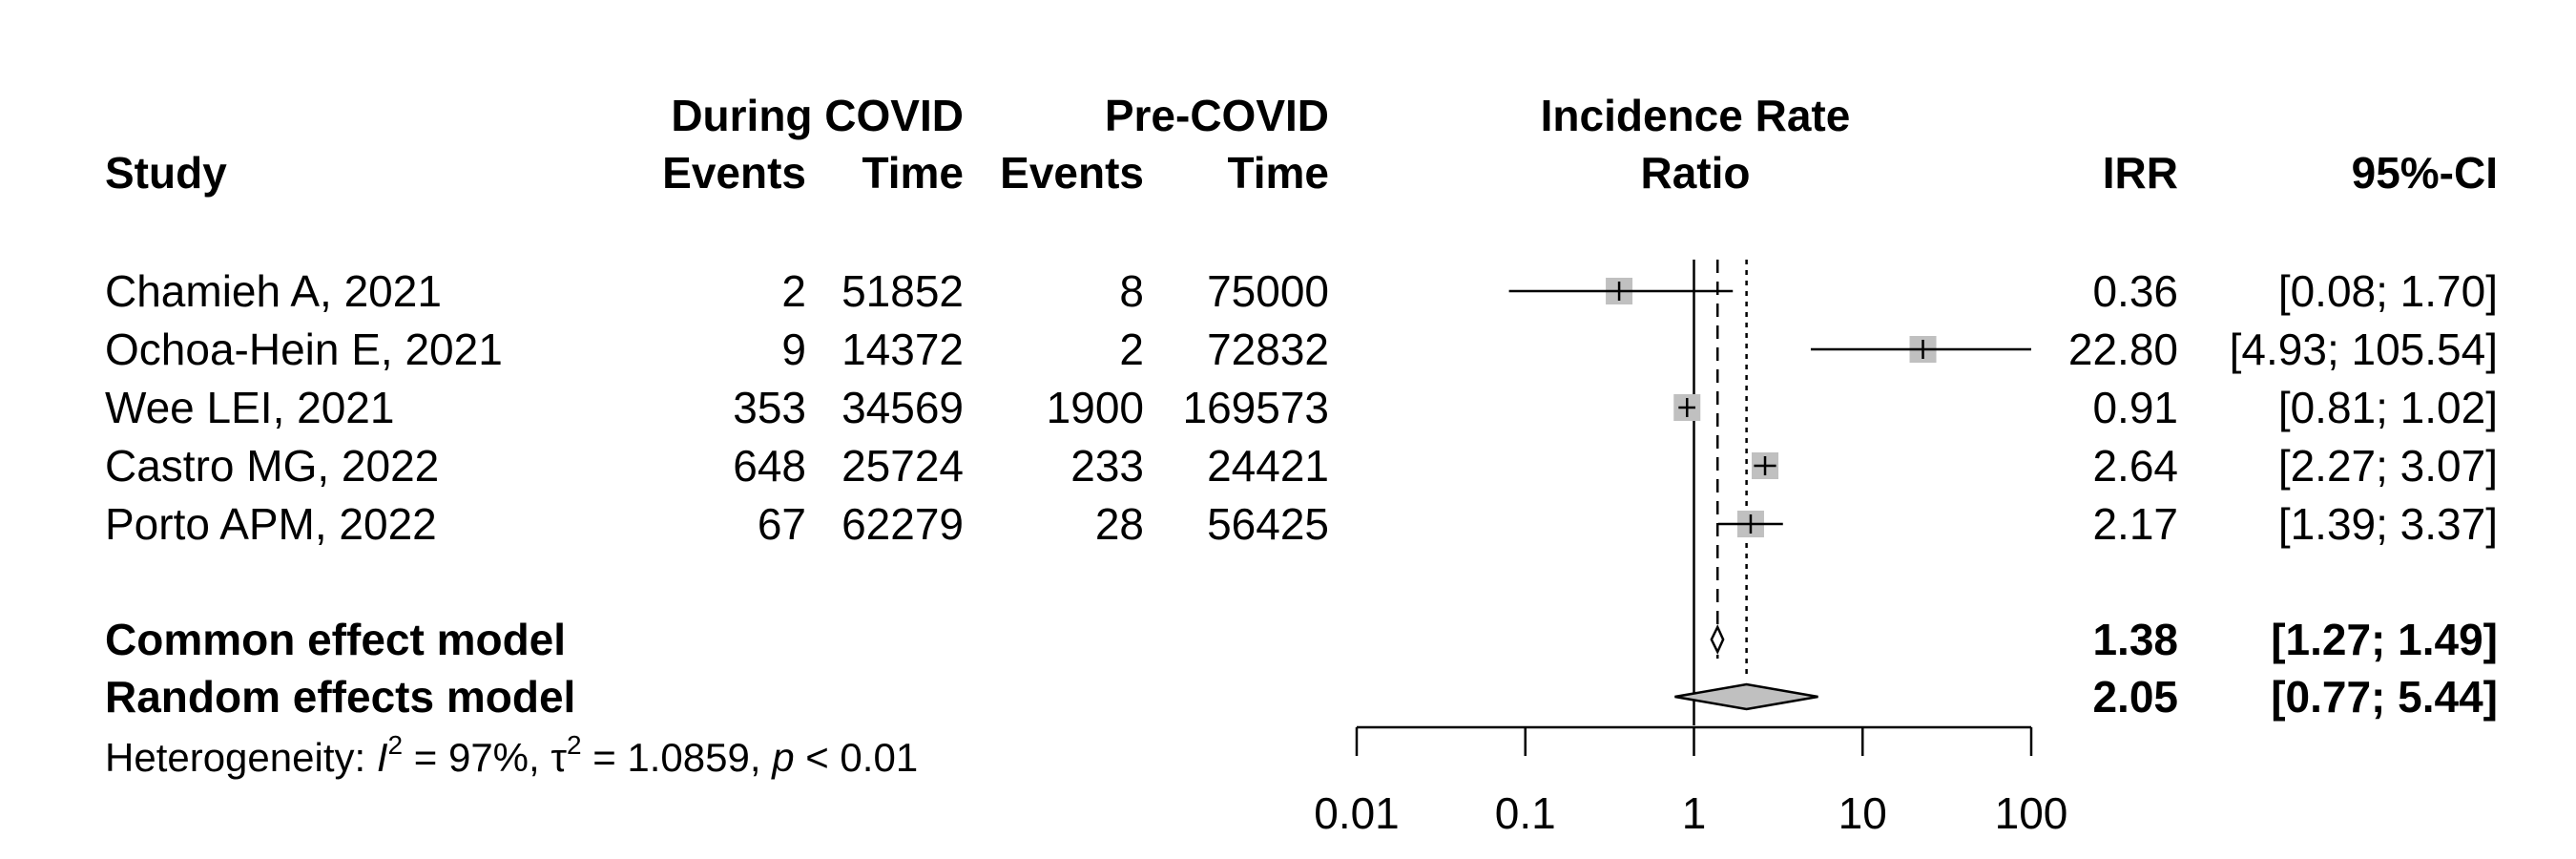  I want to click on time-during: 25724, so click(902, 466).